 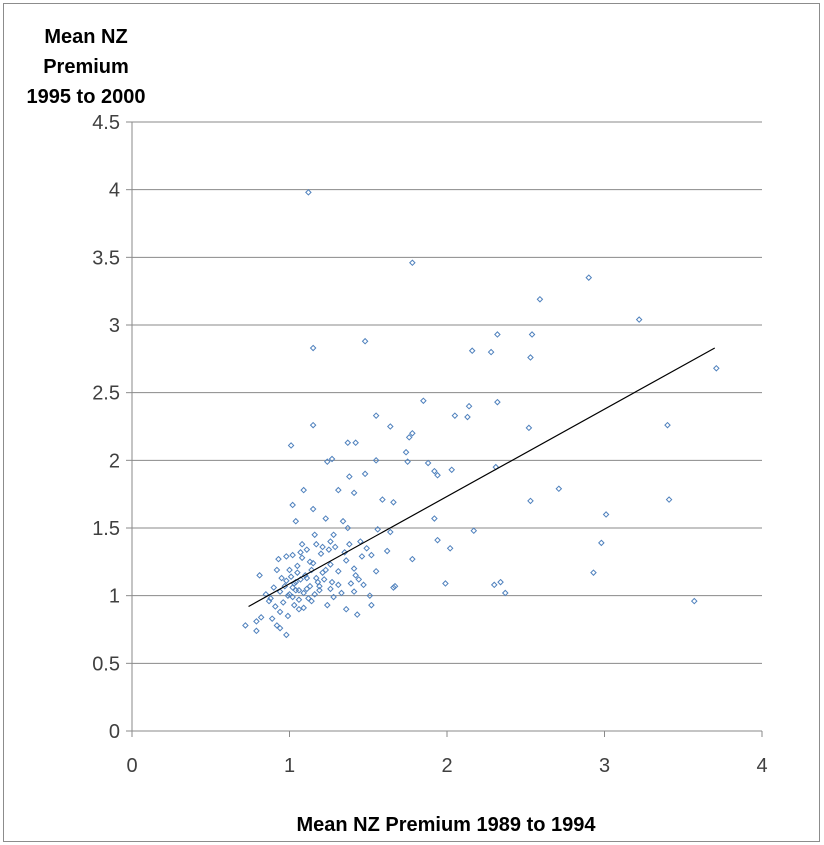 What do you see at coordinates (131, 766) in the screenshot?
I see `x-tick-label: 0` at bounding box center [131, 766].